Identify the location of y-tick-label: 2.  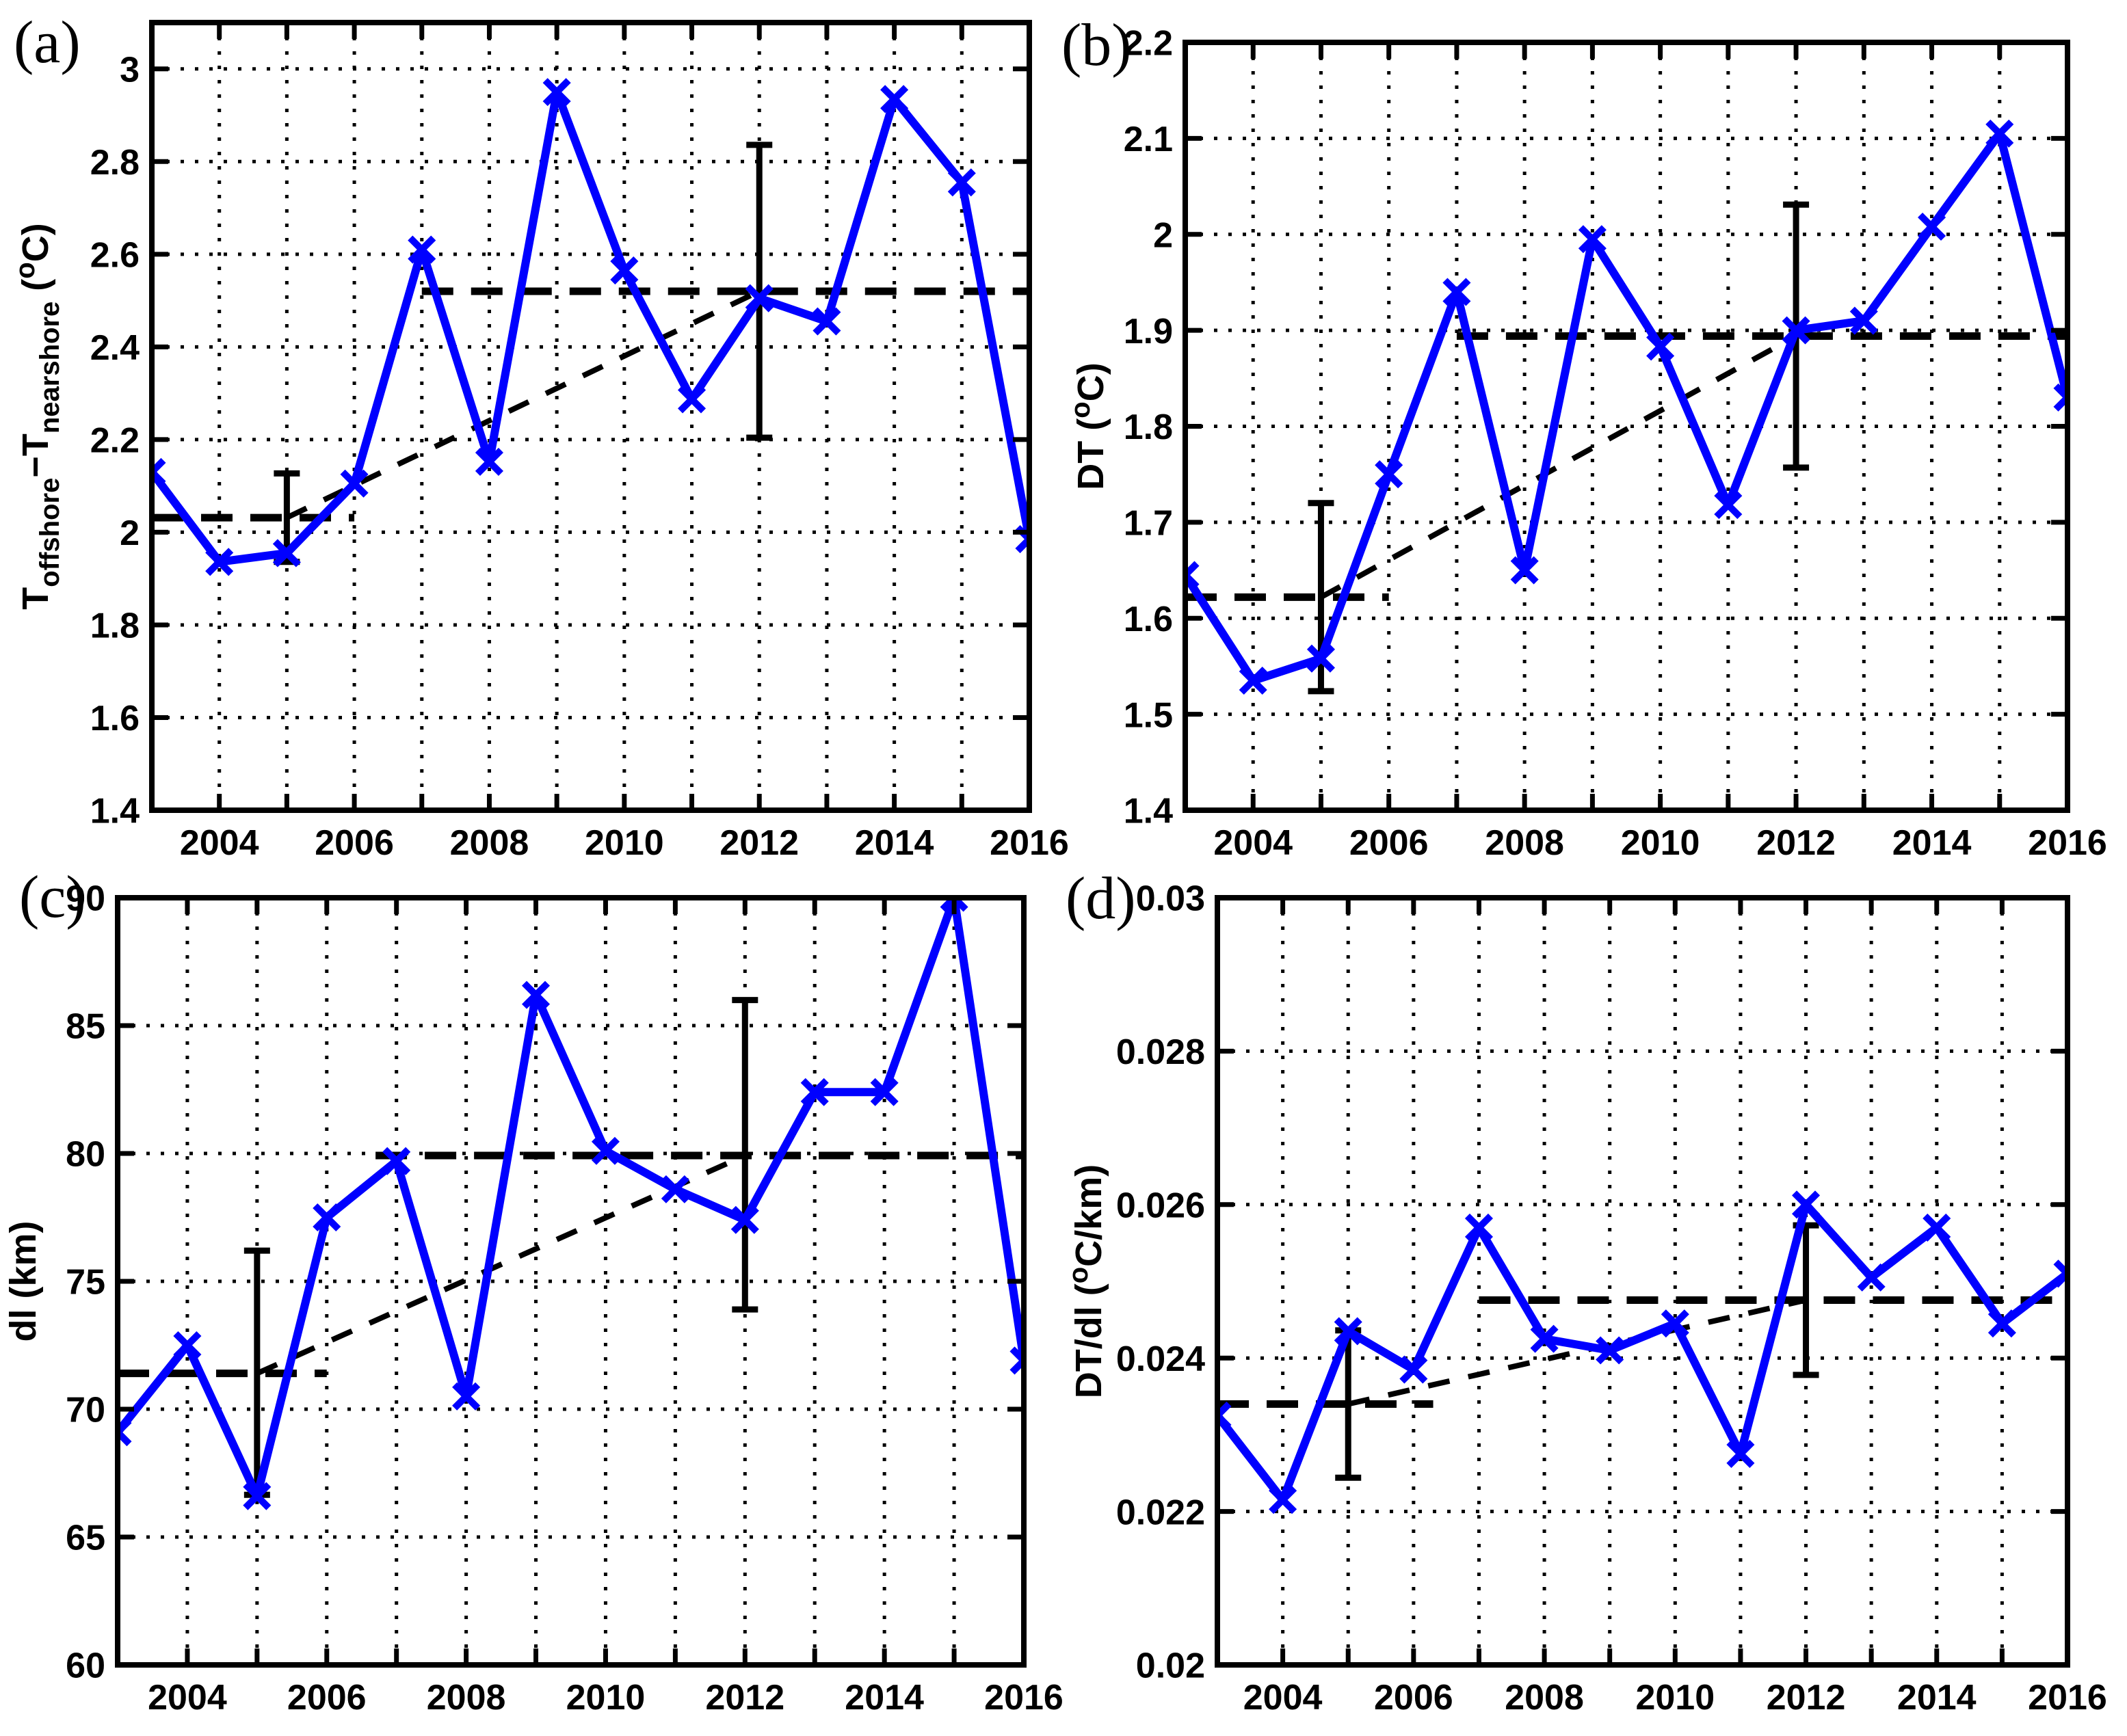
(130, 533).